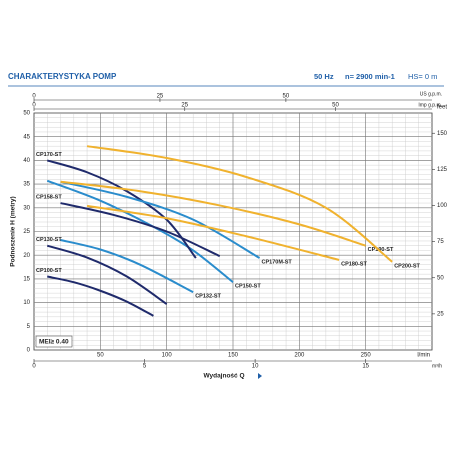 The width and height of the screenshot is (452, 457). Describe the element at coordinates (13, 231) in the screenshot. I see `y-axis-label: Podnoszenie H (metry)` at that location.